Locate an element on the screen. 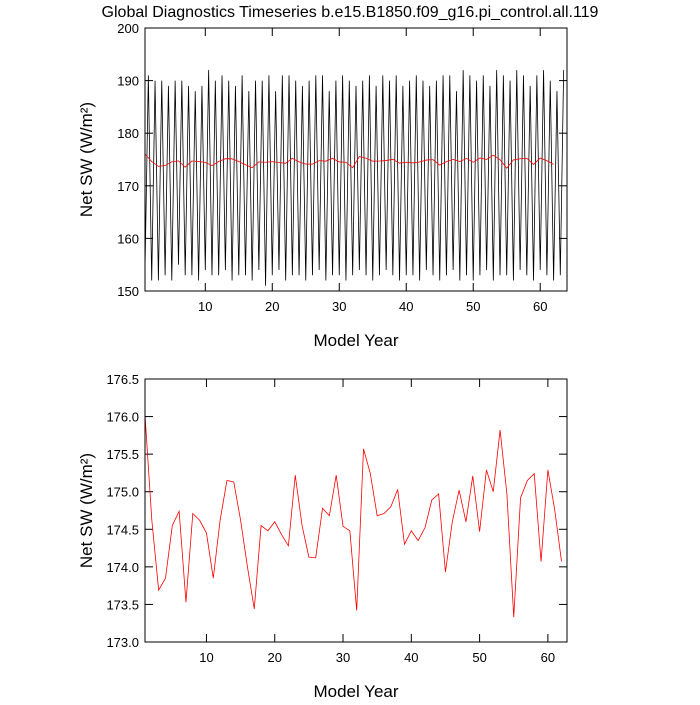 The width and height of the screenshot is (700, 705). y-tick-label: 173.5 is located at coordinates (122, 604).